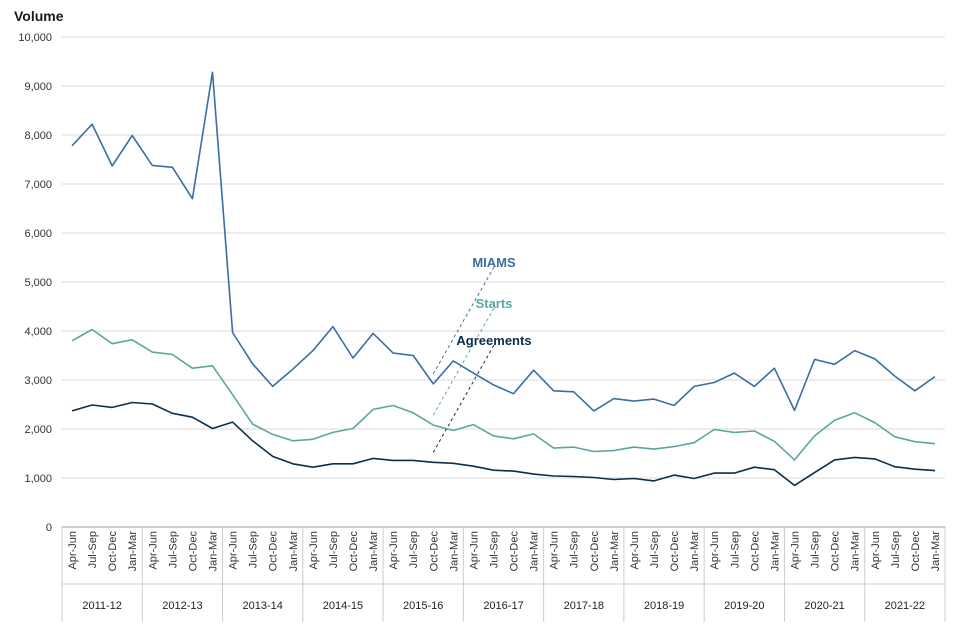 The width and height of the screenshot is (960, 640). I want to click on series-labels: MIAMS Starts Agreements, so click(493, 301).